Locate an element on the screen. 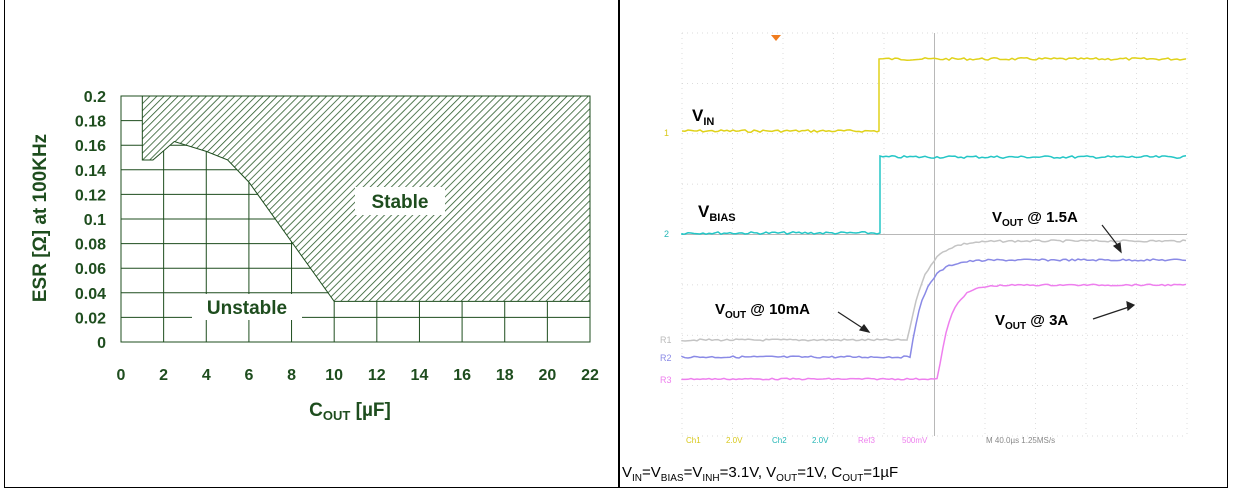 This screenshot has width=1233, height=493. status-timebase: M 40.0µs 1.25MS/s is located at coordinates (1020, 440).